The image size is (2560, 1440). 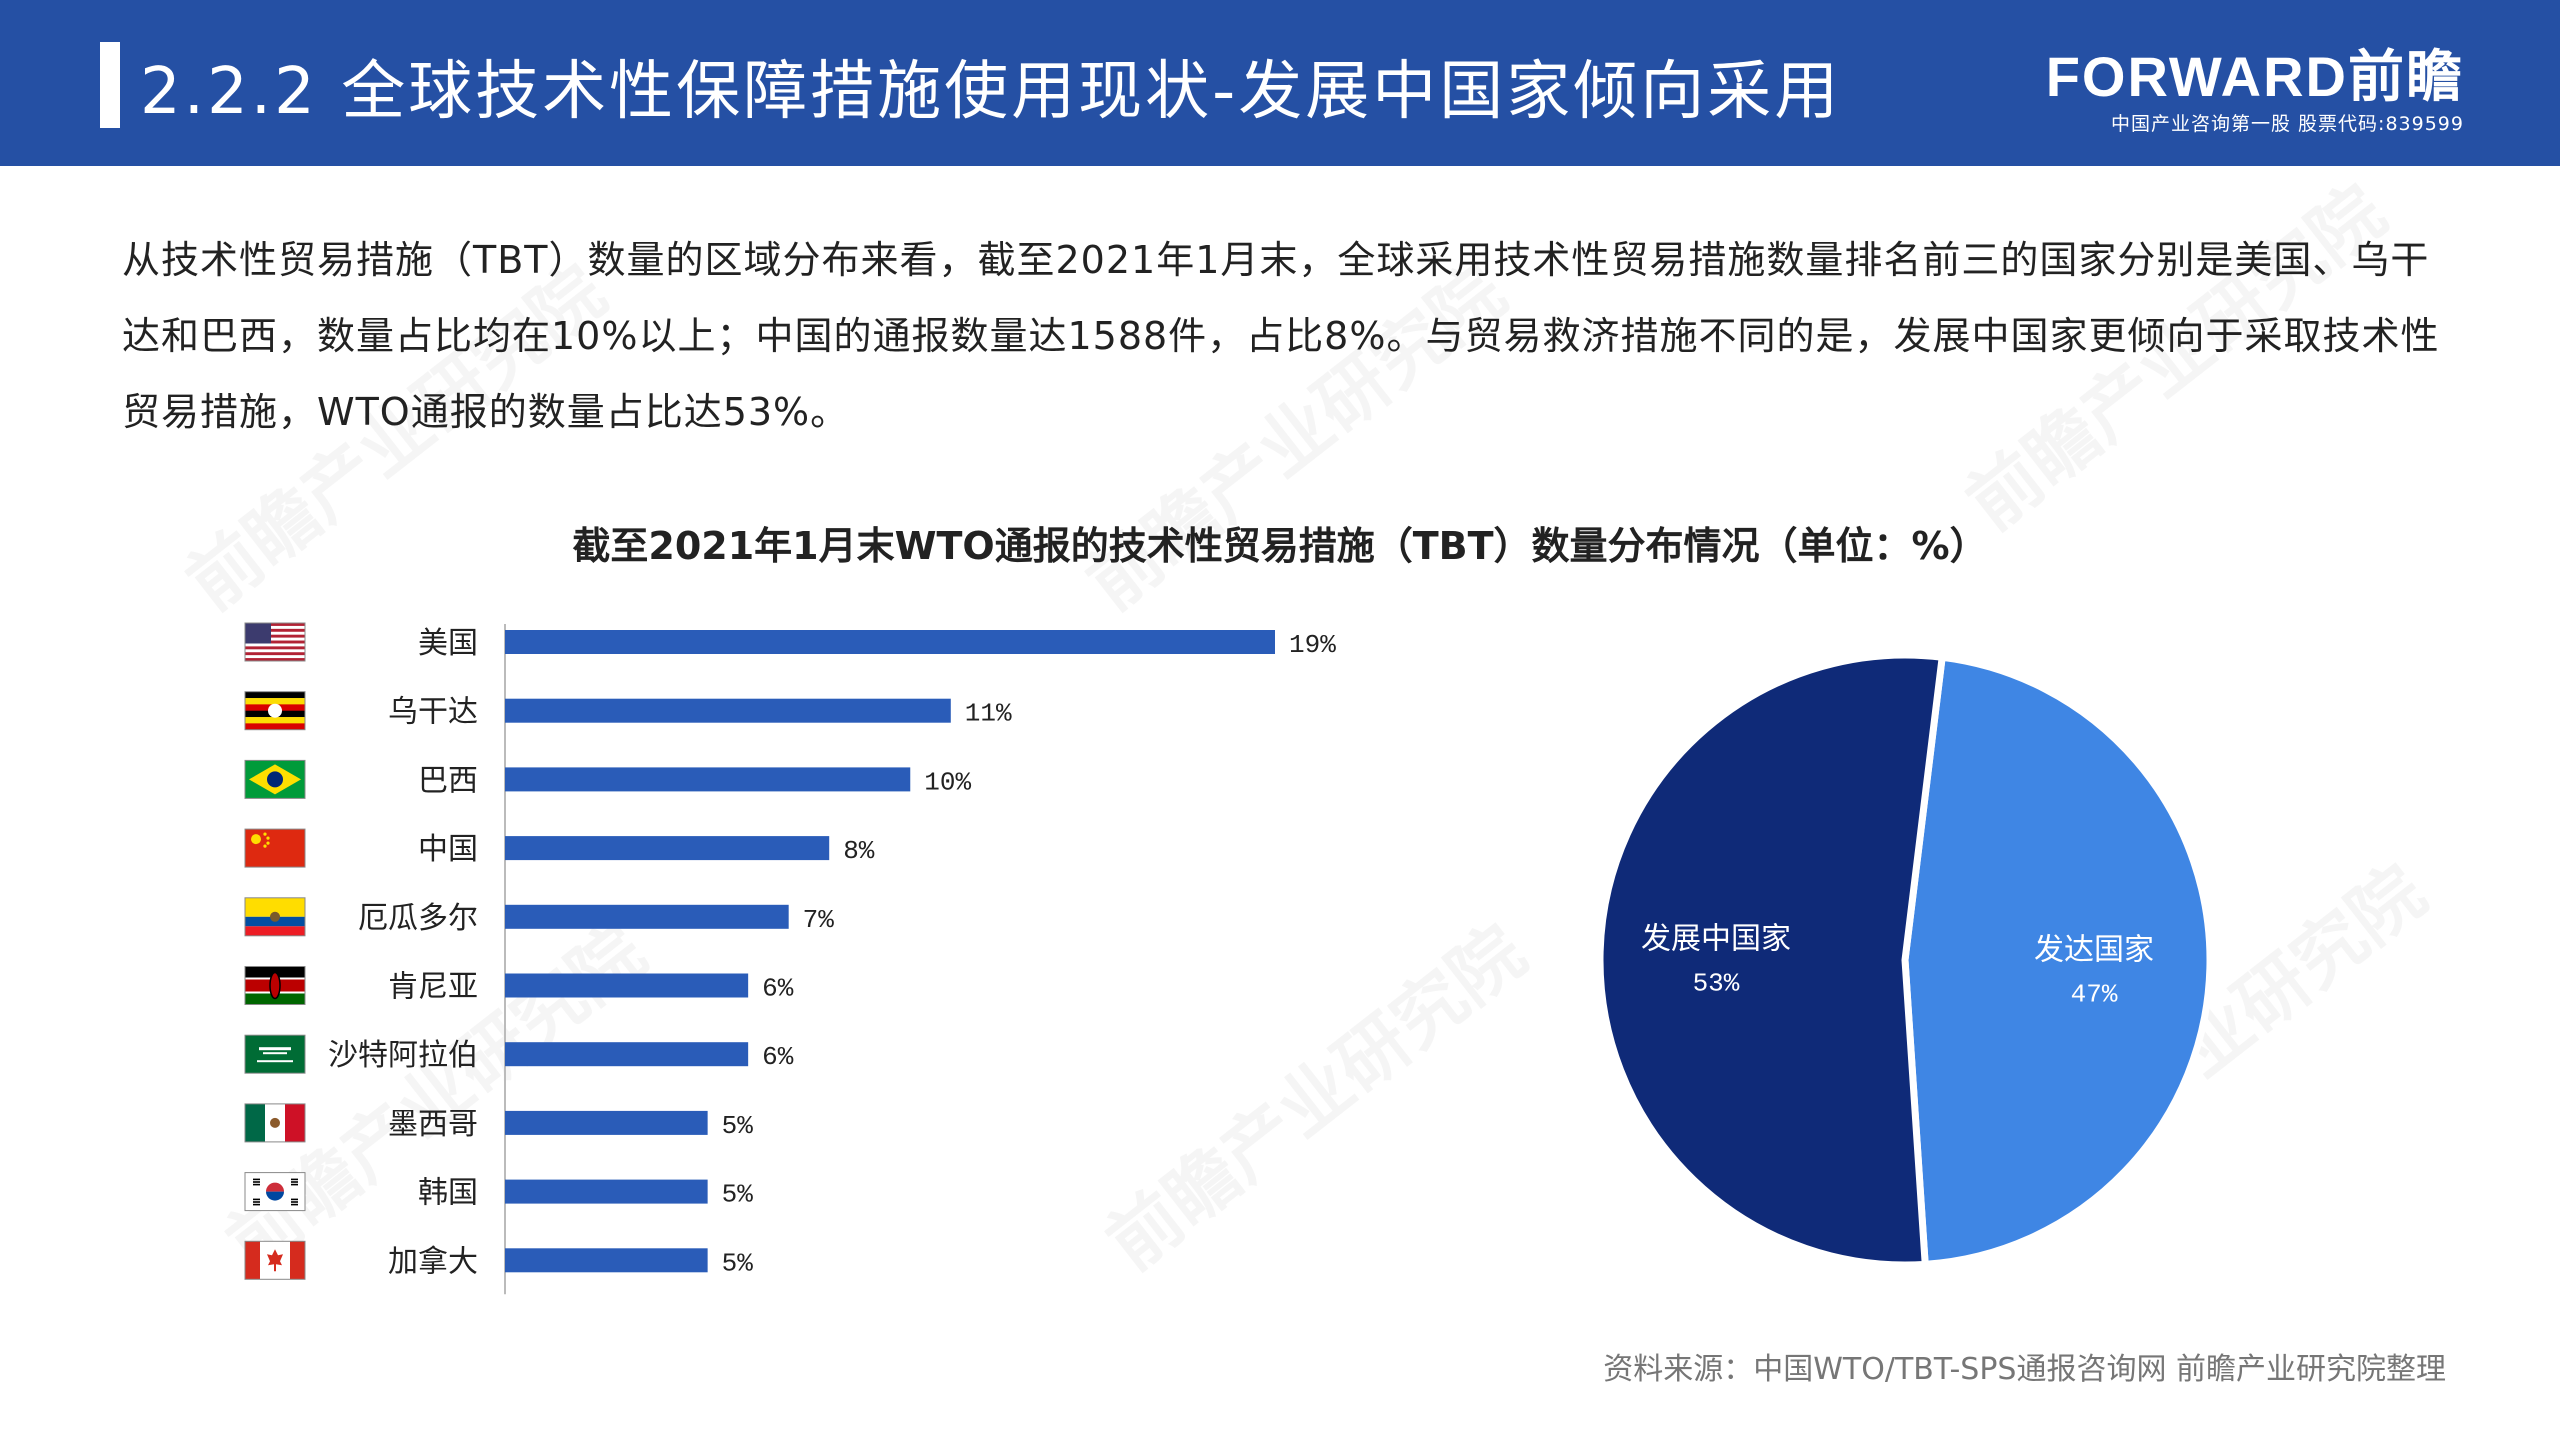 What do you see at coordinates (2024, 1369) in the screenshot?
I see `source-note: 资料来源：中国WTO/TBT-SPS通报咨询网 前瞻产业研究院整理` at bounding box center [2024, 1369].